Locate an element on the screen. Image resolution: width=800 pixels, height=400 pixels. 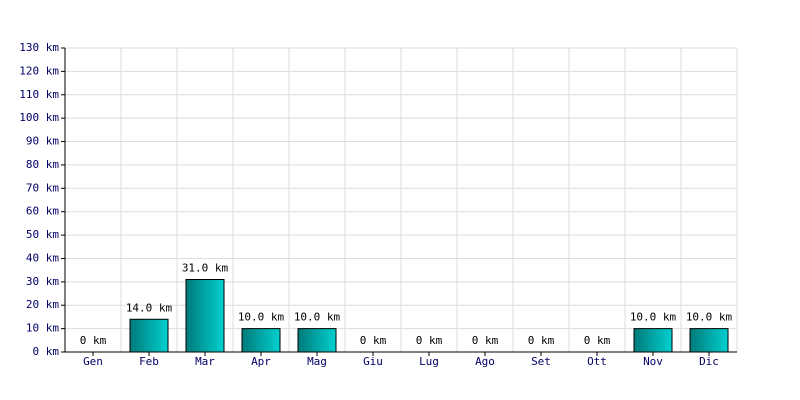
x-tick-label: Ago is located at coordinates (485, 361).